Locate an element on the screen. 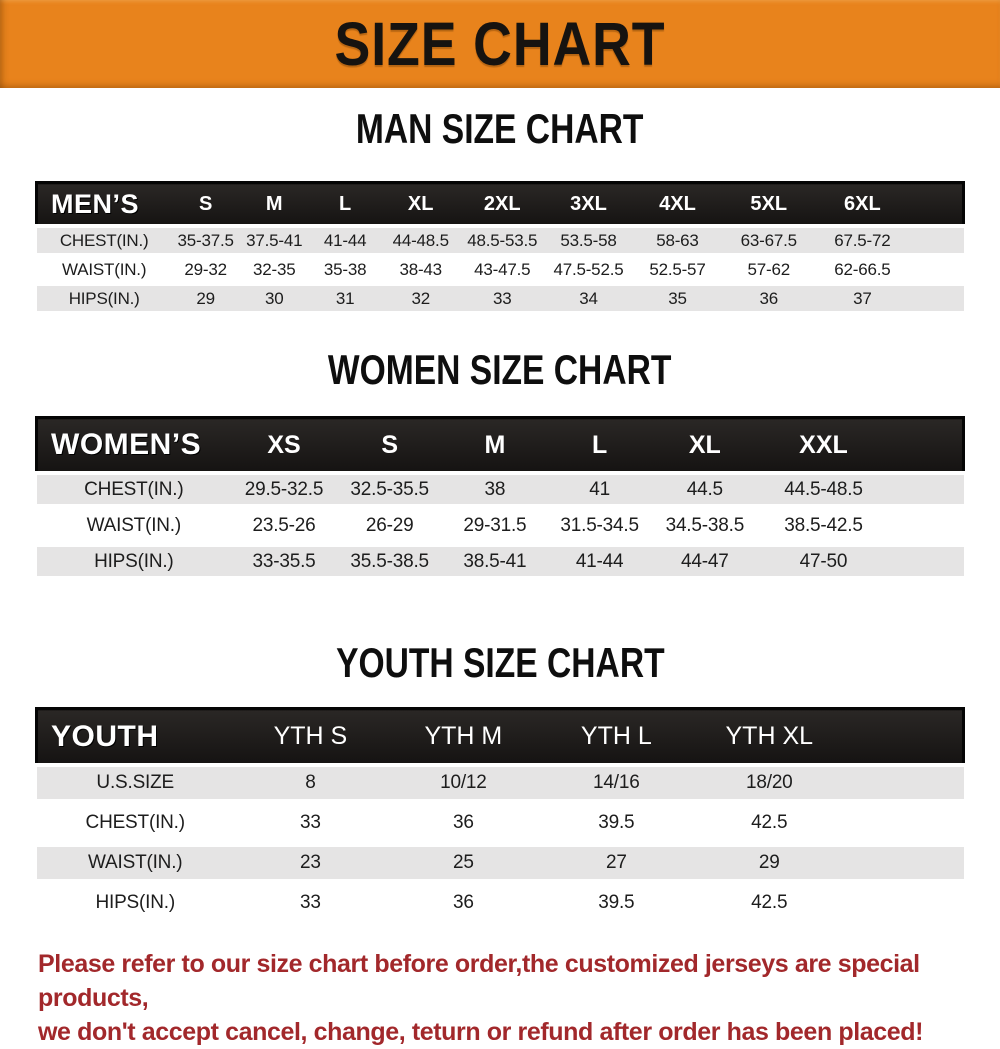  column-header: 2XL is located at coordinates (502, 204).